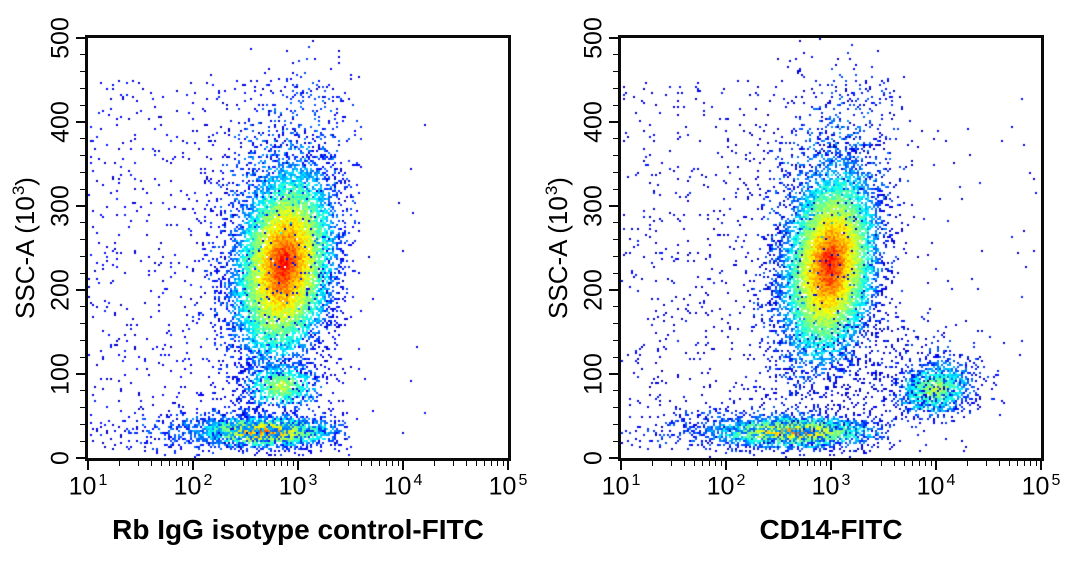  What do you see at coordinates (418, 480) in the screenshot?
I see `x-tick-exponent: 4` at bounding box center [418, 480].